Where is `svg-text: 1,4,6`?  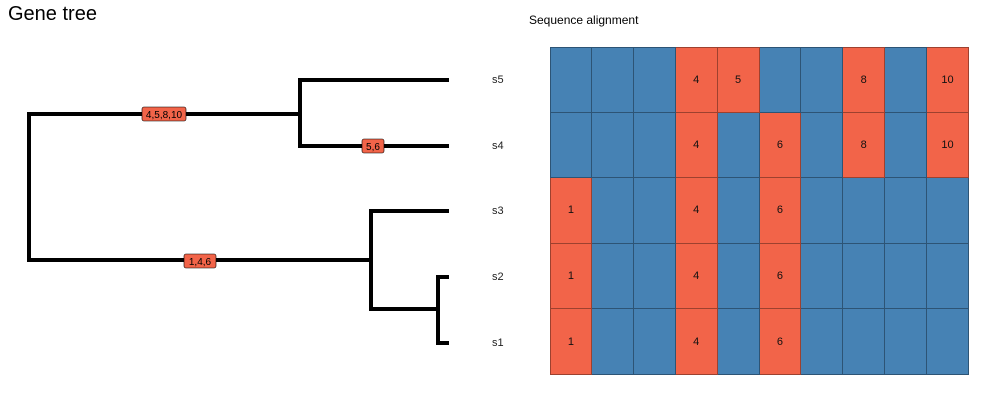 svg-text: 1,4,6 is located at coordinates (200, 262).